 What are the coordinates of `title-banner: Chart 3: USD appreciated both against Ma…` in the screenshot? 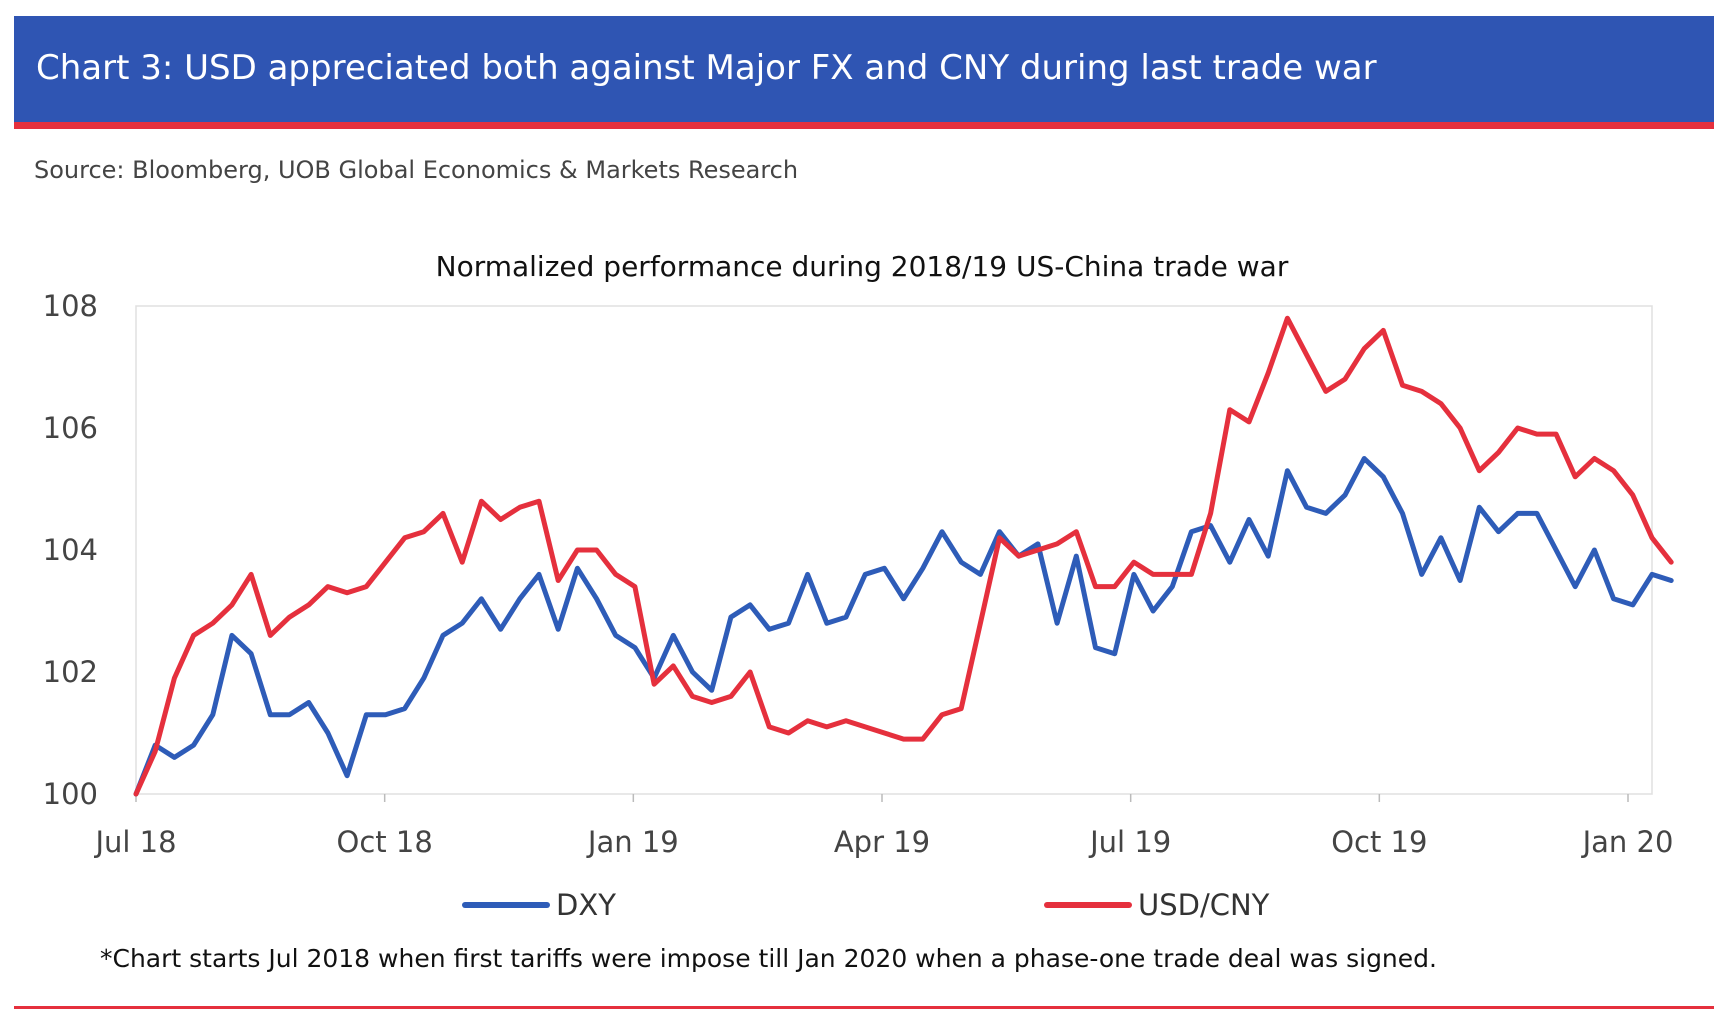 It's located at (864, 69).